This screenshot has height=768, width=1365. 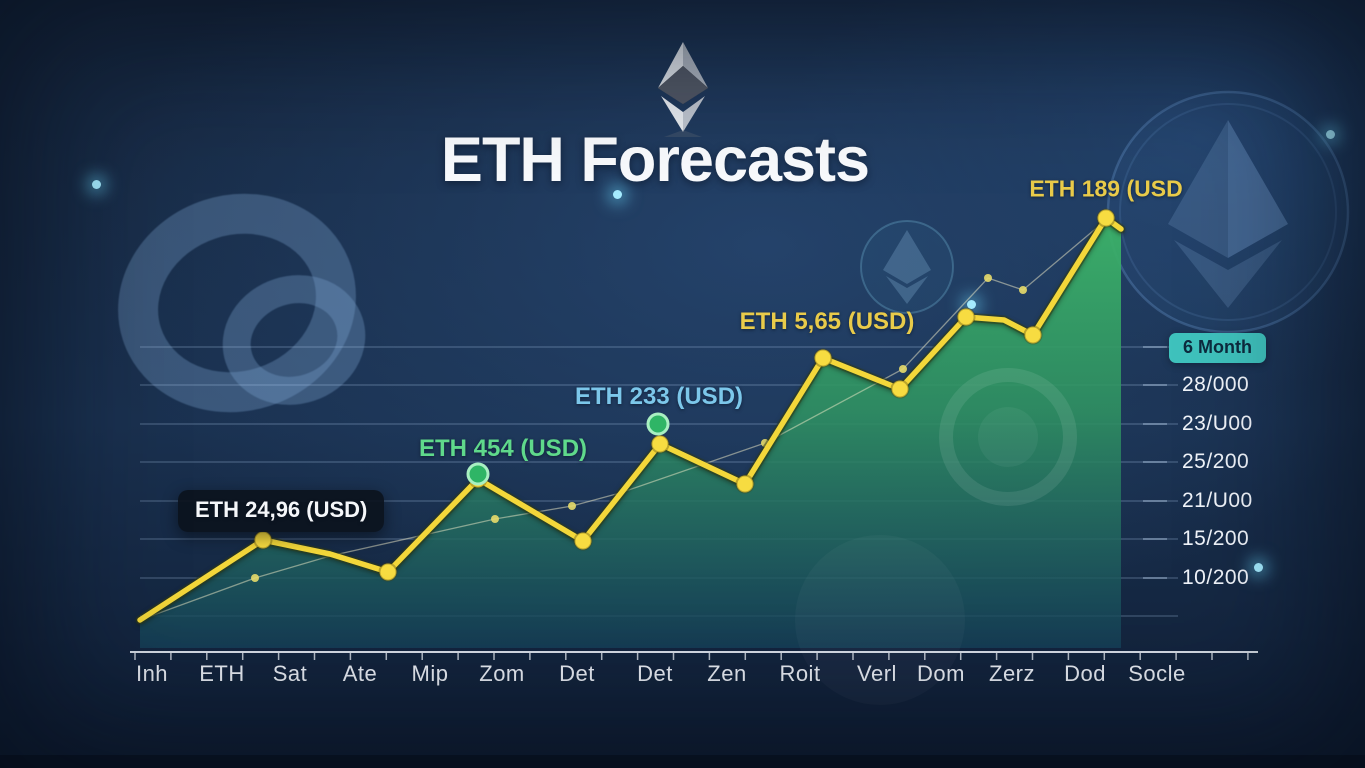 What do you see at coordinates (727, 673) in the screenshot?
I see `x-axis-label-9: Zen` at bounding box center [727, 673].